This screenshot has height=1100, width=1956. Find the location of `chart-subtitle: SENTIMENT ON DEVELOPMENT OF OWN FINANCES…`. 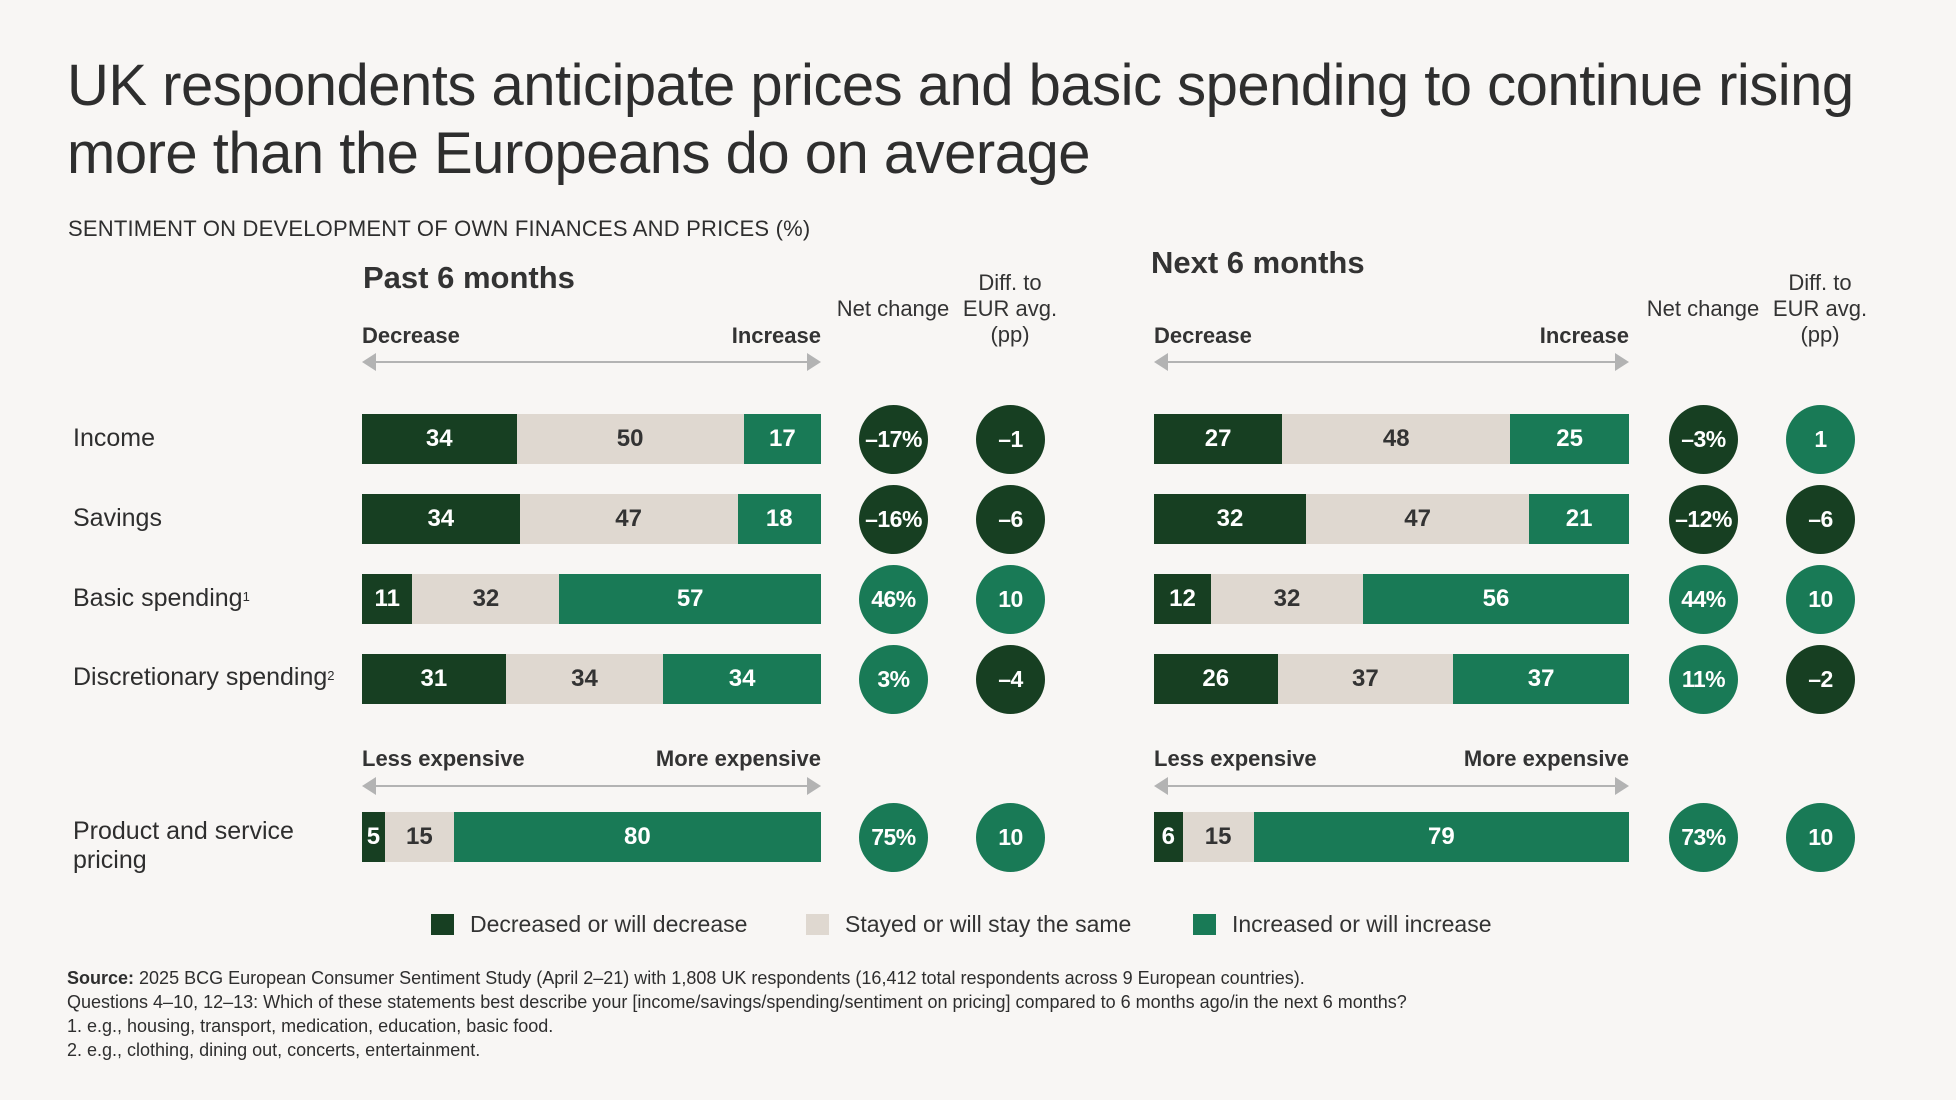

chart-subtitle: SENTIMENT ON DEVELOPMENT OF OWN FINANCES… is located at coordinates (439, 228).